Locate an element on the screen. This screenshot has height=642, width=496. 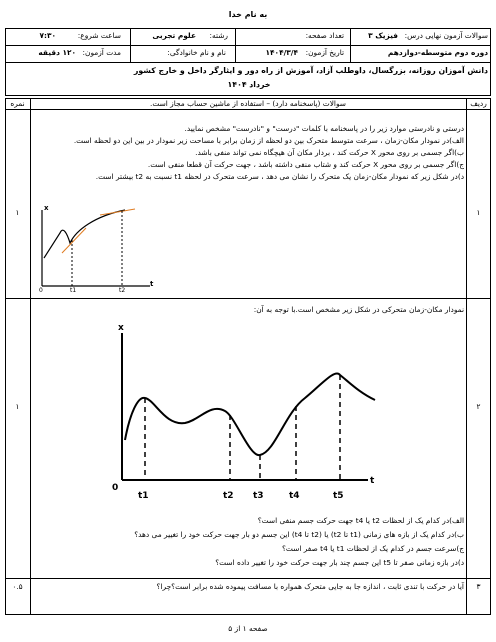
duration-label: مدت آزمون: is located at coordinates (101, 52).